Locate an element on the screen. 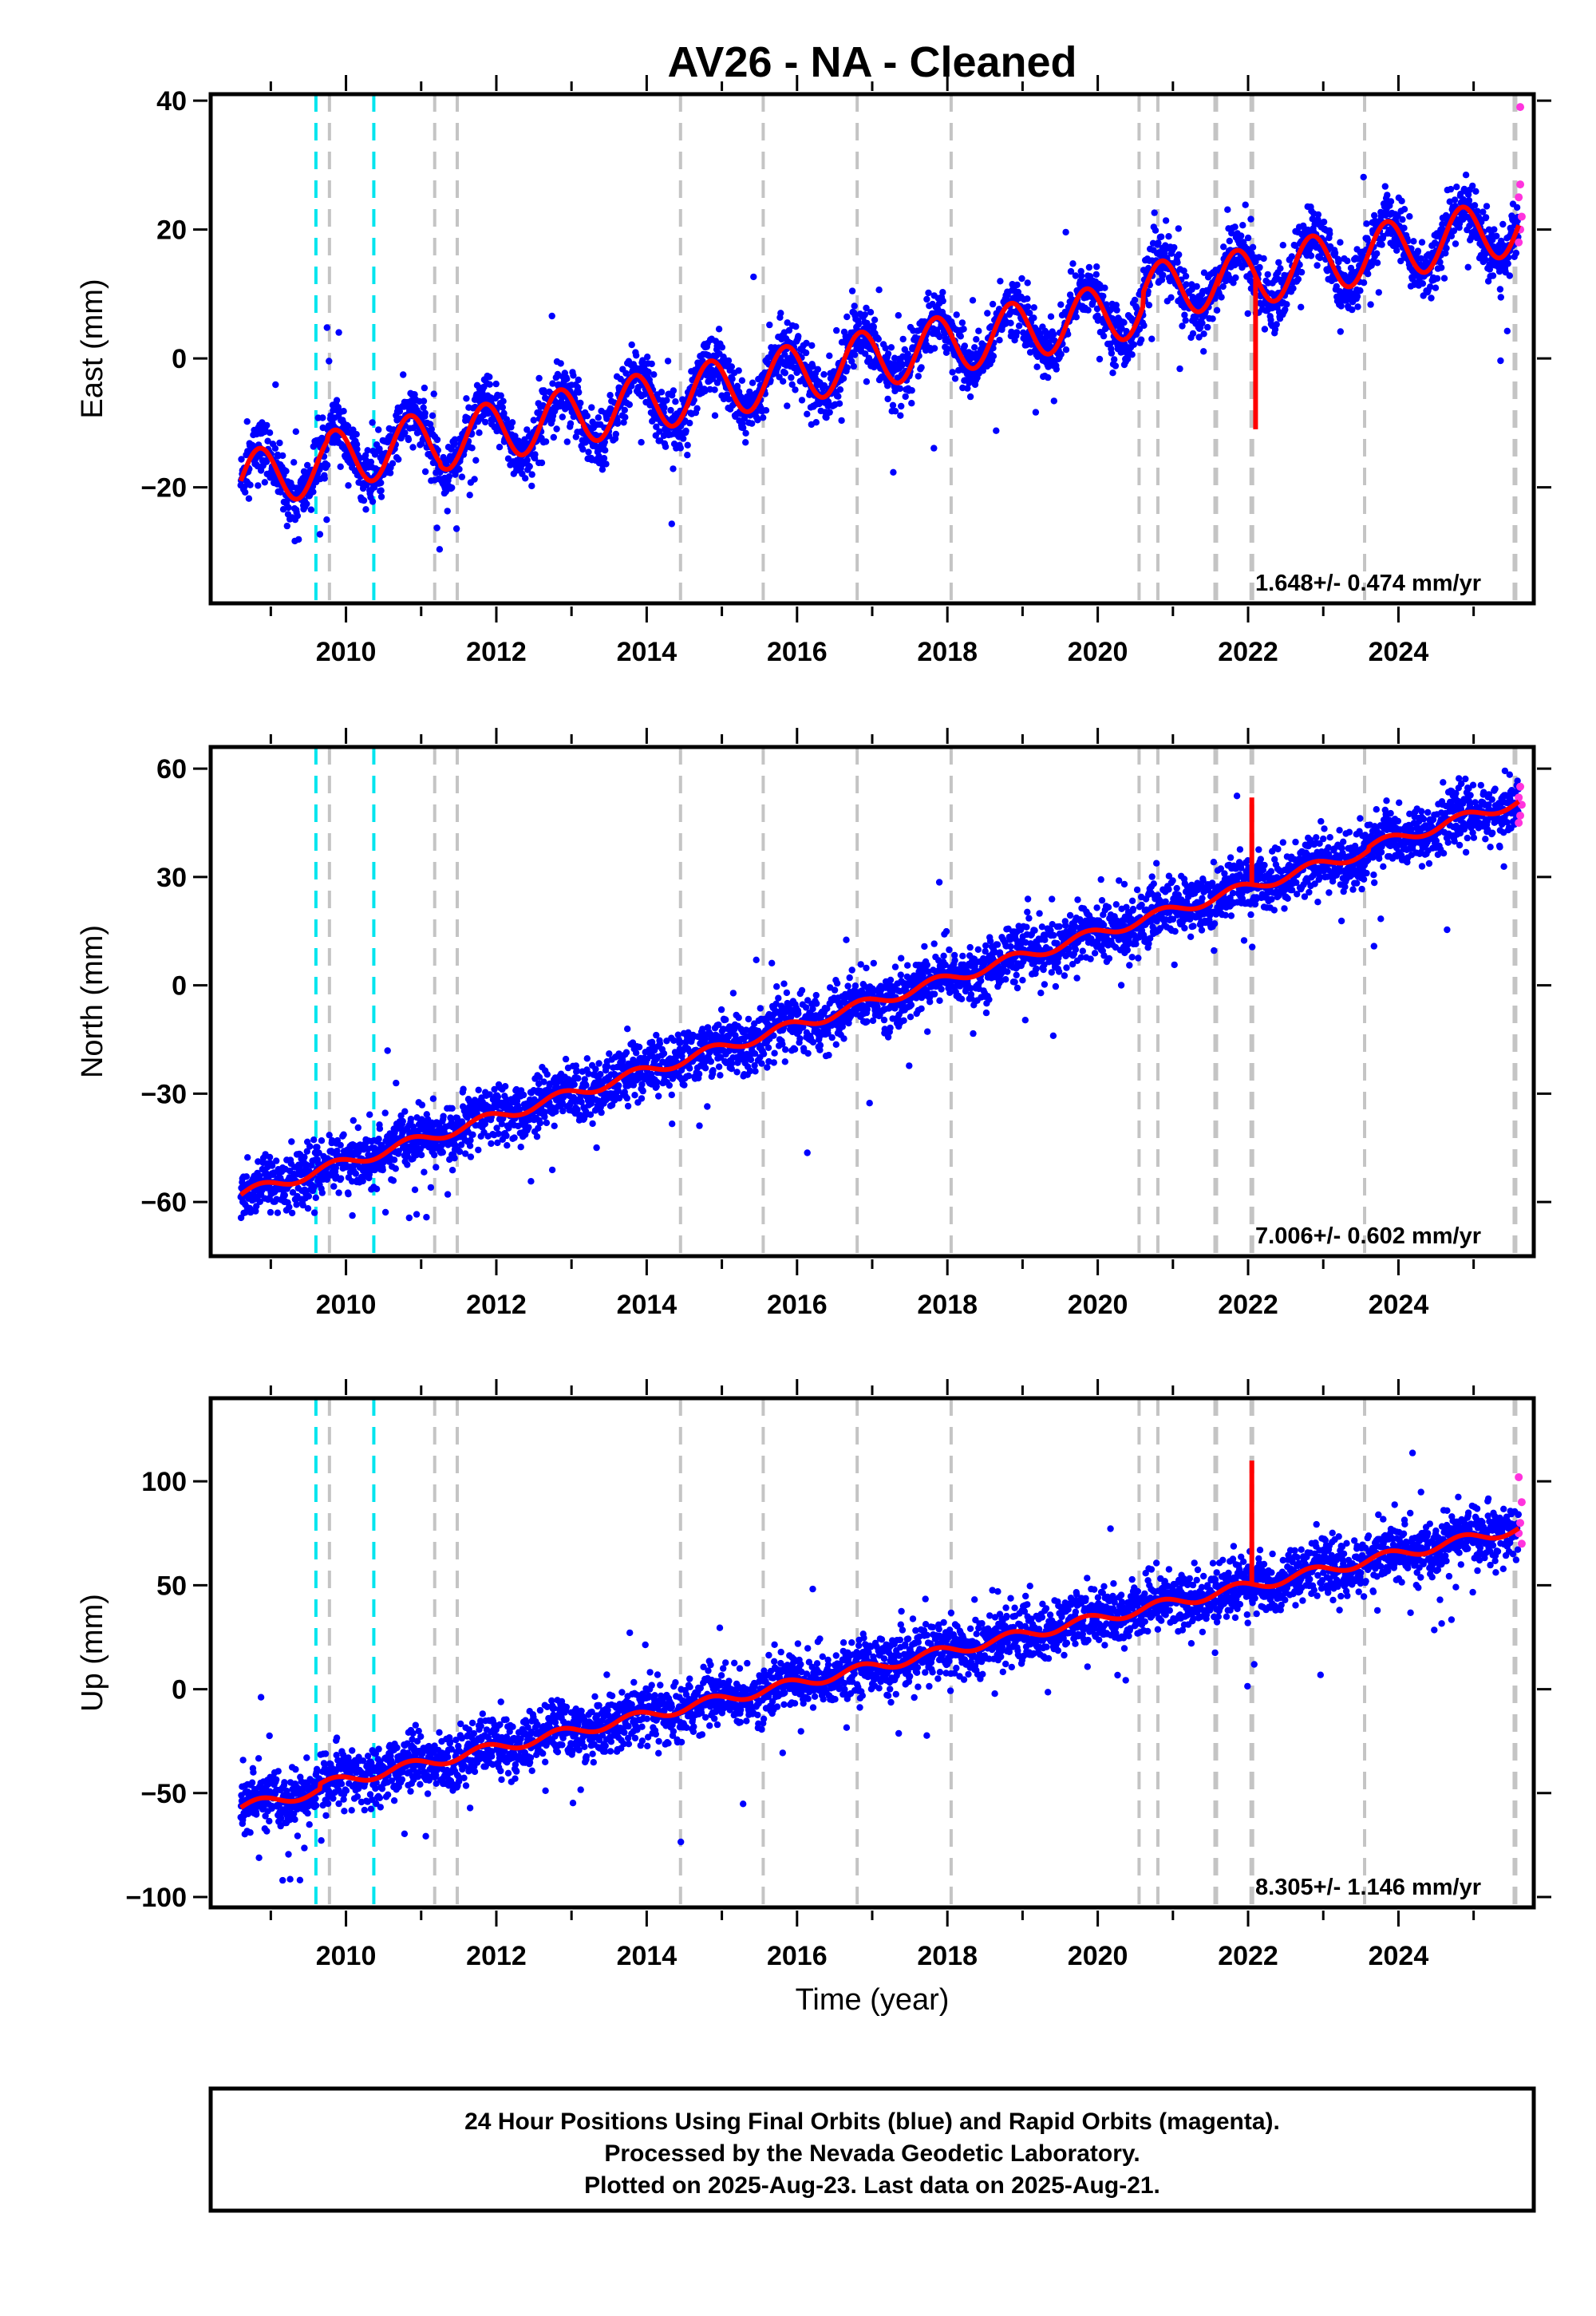  y-tick-label: 0 is located at coordinates (179, 359).